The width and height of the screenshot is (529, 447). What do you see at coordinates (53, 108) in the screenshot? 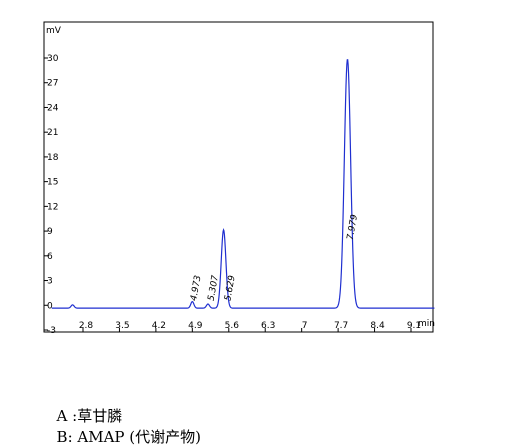
I see `y-tick-label: 24` at bounding box center [53, 108].